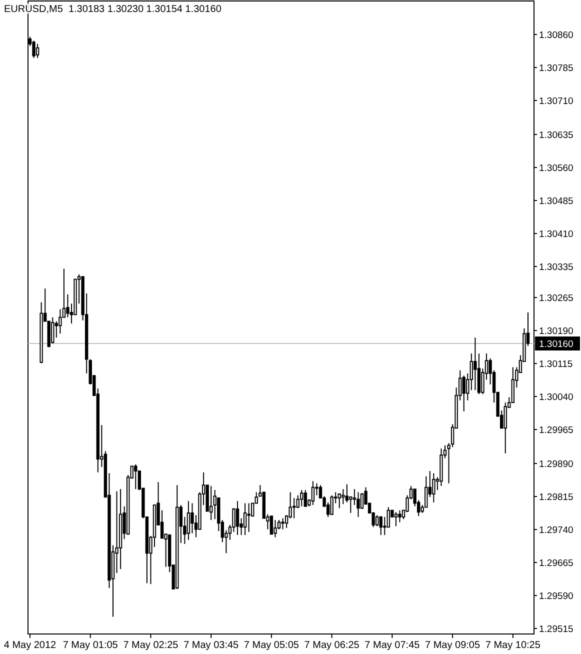 The width and height of the screenshot is (581, 654). I want to click on y-tick-label: 1.29890, so click(556, 464).